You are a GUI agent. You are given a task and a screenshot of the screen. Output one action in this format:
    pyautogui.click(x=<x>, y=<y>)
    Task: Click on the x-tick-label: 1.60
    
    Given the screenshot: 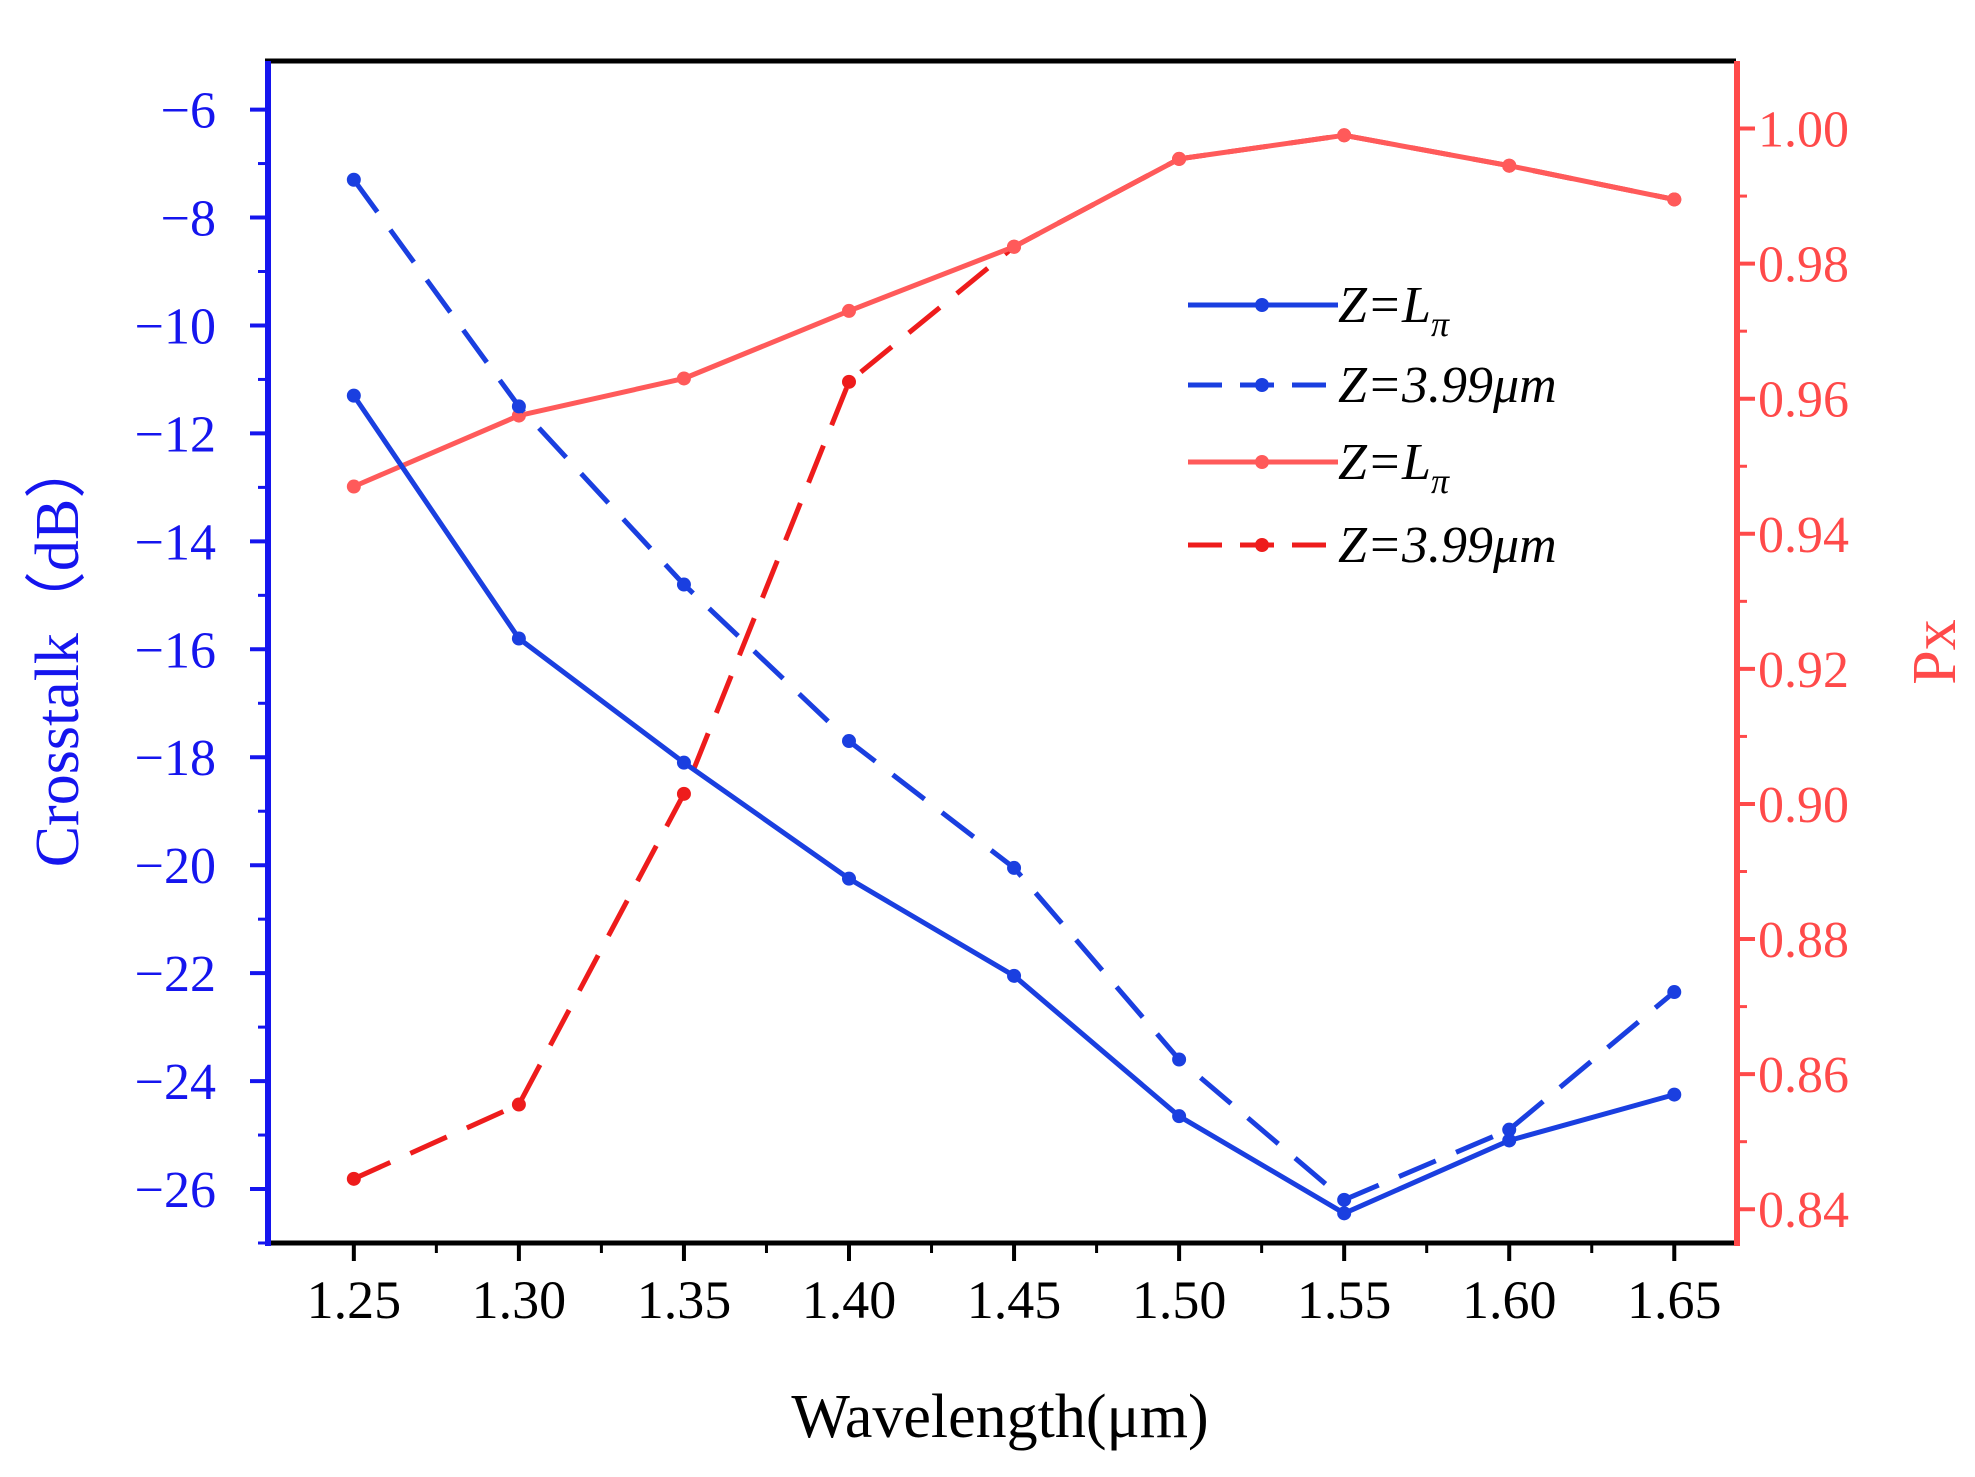 What is the action you would take?
    pyautogui.click(x=1509, y=1300)
    